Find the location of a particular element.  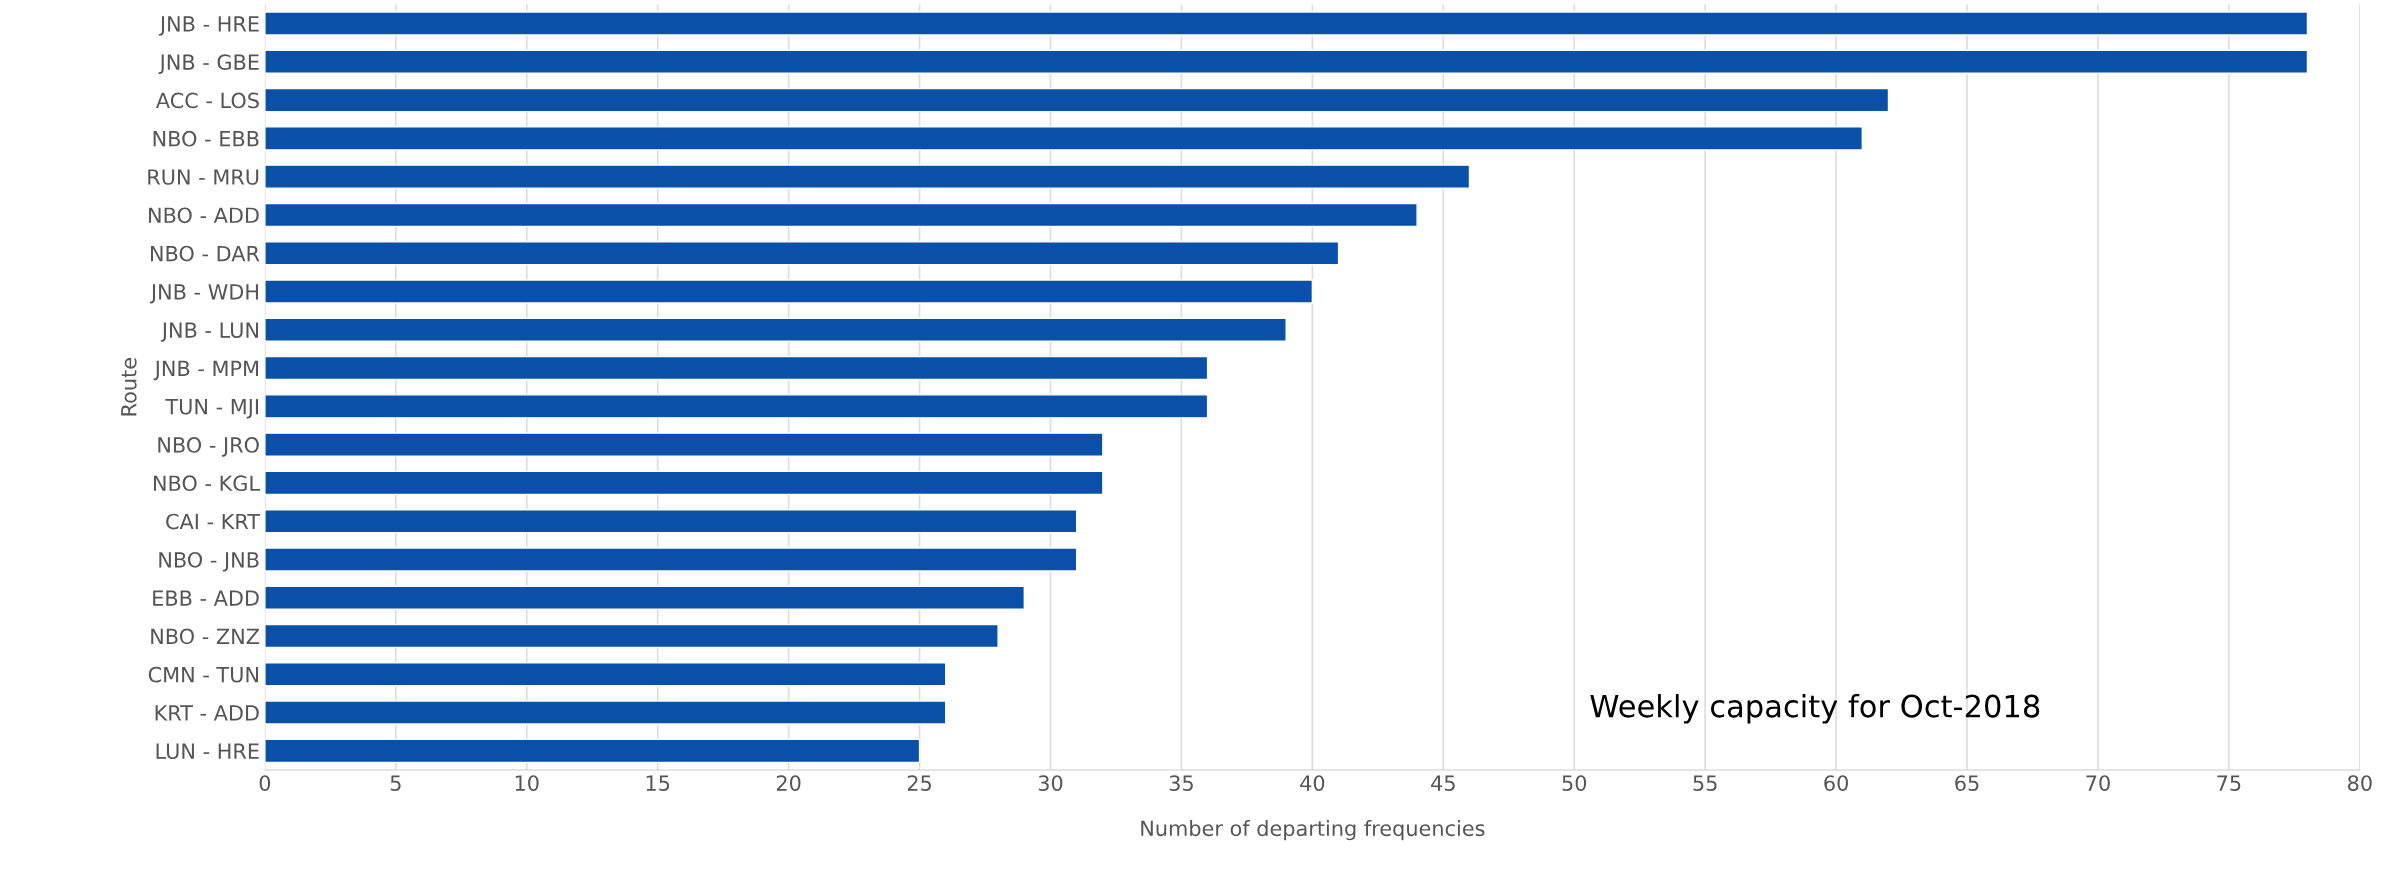

x-tick-label: 60 is located at coordinates (1836, 783).